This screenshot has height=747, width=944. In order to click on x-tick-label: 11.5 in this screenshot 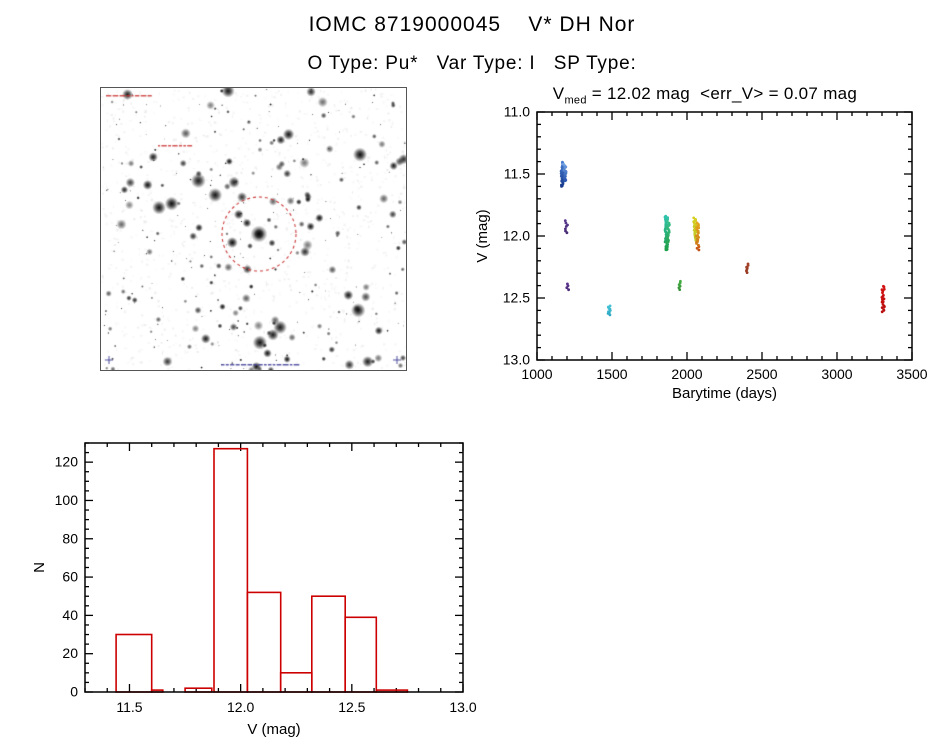, I will do `click(129, 707)`.